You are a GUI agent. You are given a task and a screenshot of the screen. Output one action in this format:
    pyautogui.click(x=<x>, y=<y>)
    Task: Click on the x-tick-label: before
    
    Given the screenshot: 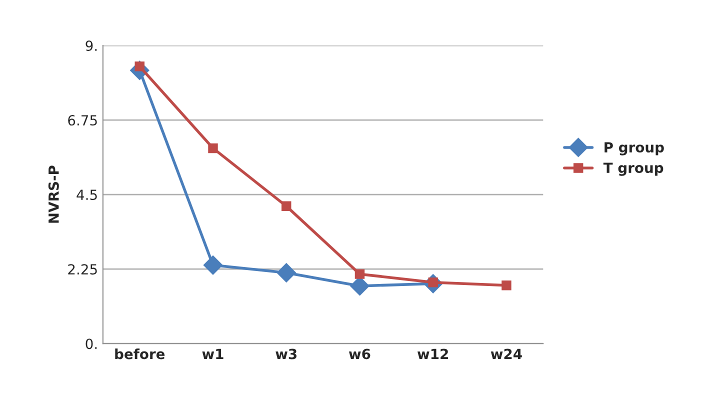 What is the action you would take?
    pyautogui.click(x=140, y=354)
    